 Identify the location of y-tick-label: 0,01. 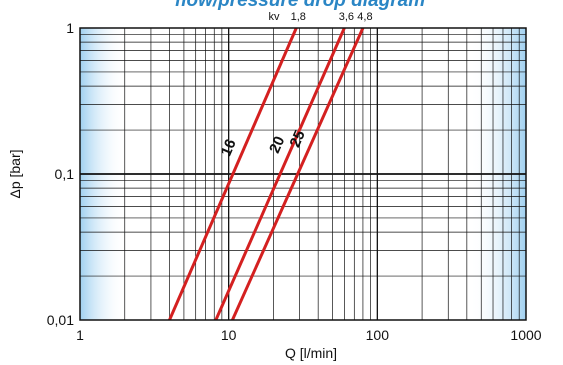
(60, 320).